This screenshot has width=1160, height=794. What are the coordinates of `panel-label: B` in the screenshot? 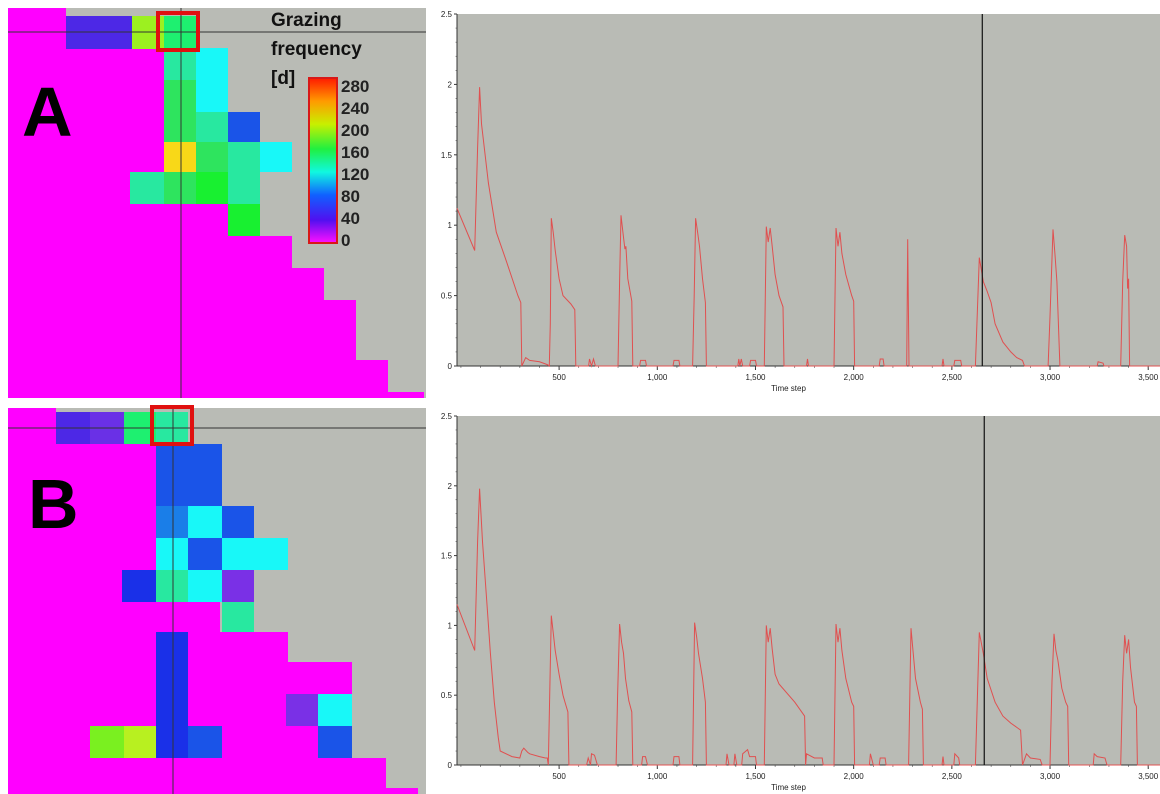 It's located at (53, 504).